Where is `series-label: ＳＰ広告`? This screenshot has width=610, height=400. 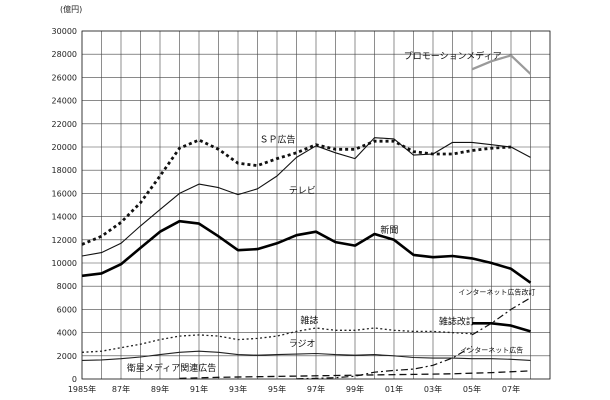
series-label: ＳＰ広告 is located at coordinates (277, 139).